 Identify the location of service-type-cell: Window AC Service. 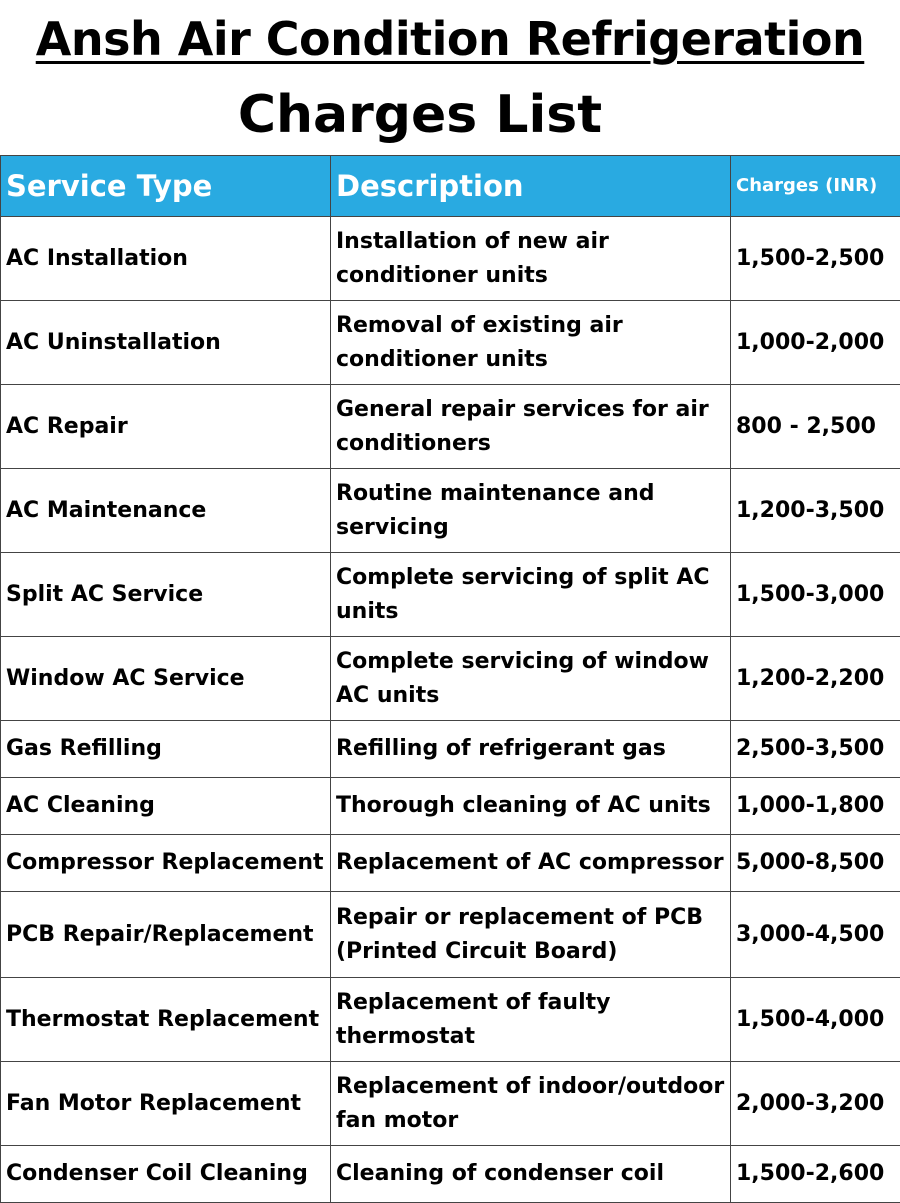
(166, 679).